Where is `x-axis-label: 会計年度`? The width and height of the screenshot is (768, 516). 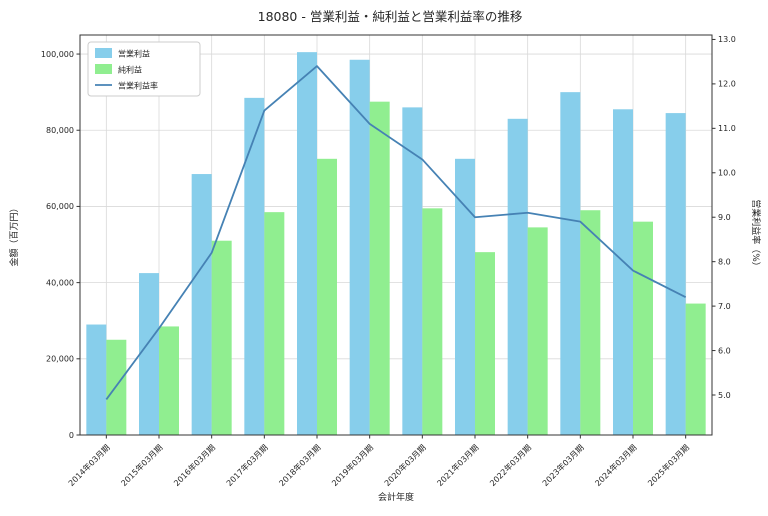 x-axis-label: 会計年度 is located at coordinates (396, 497).